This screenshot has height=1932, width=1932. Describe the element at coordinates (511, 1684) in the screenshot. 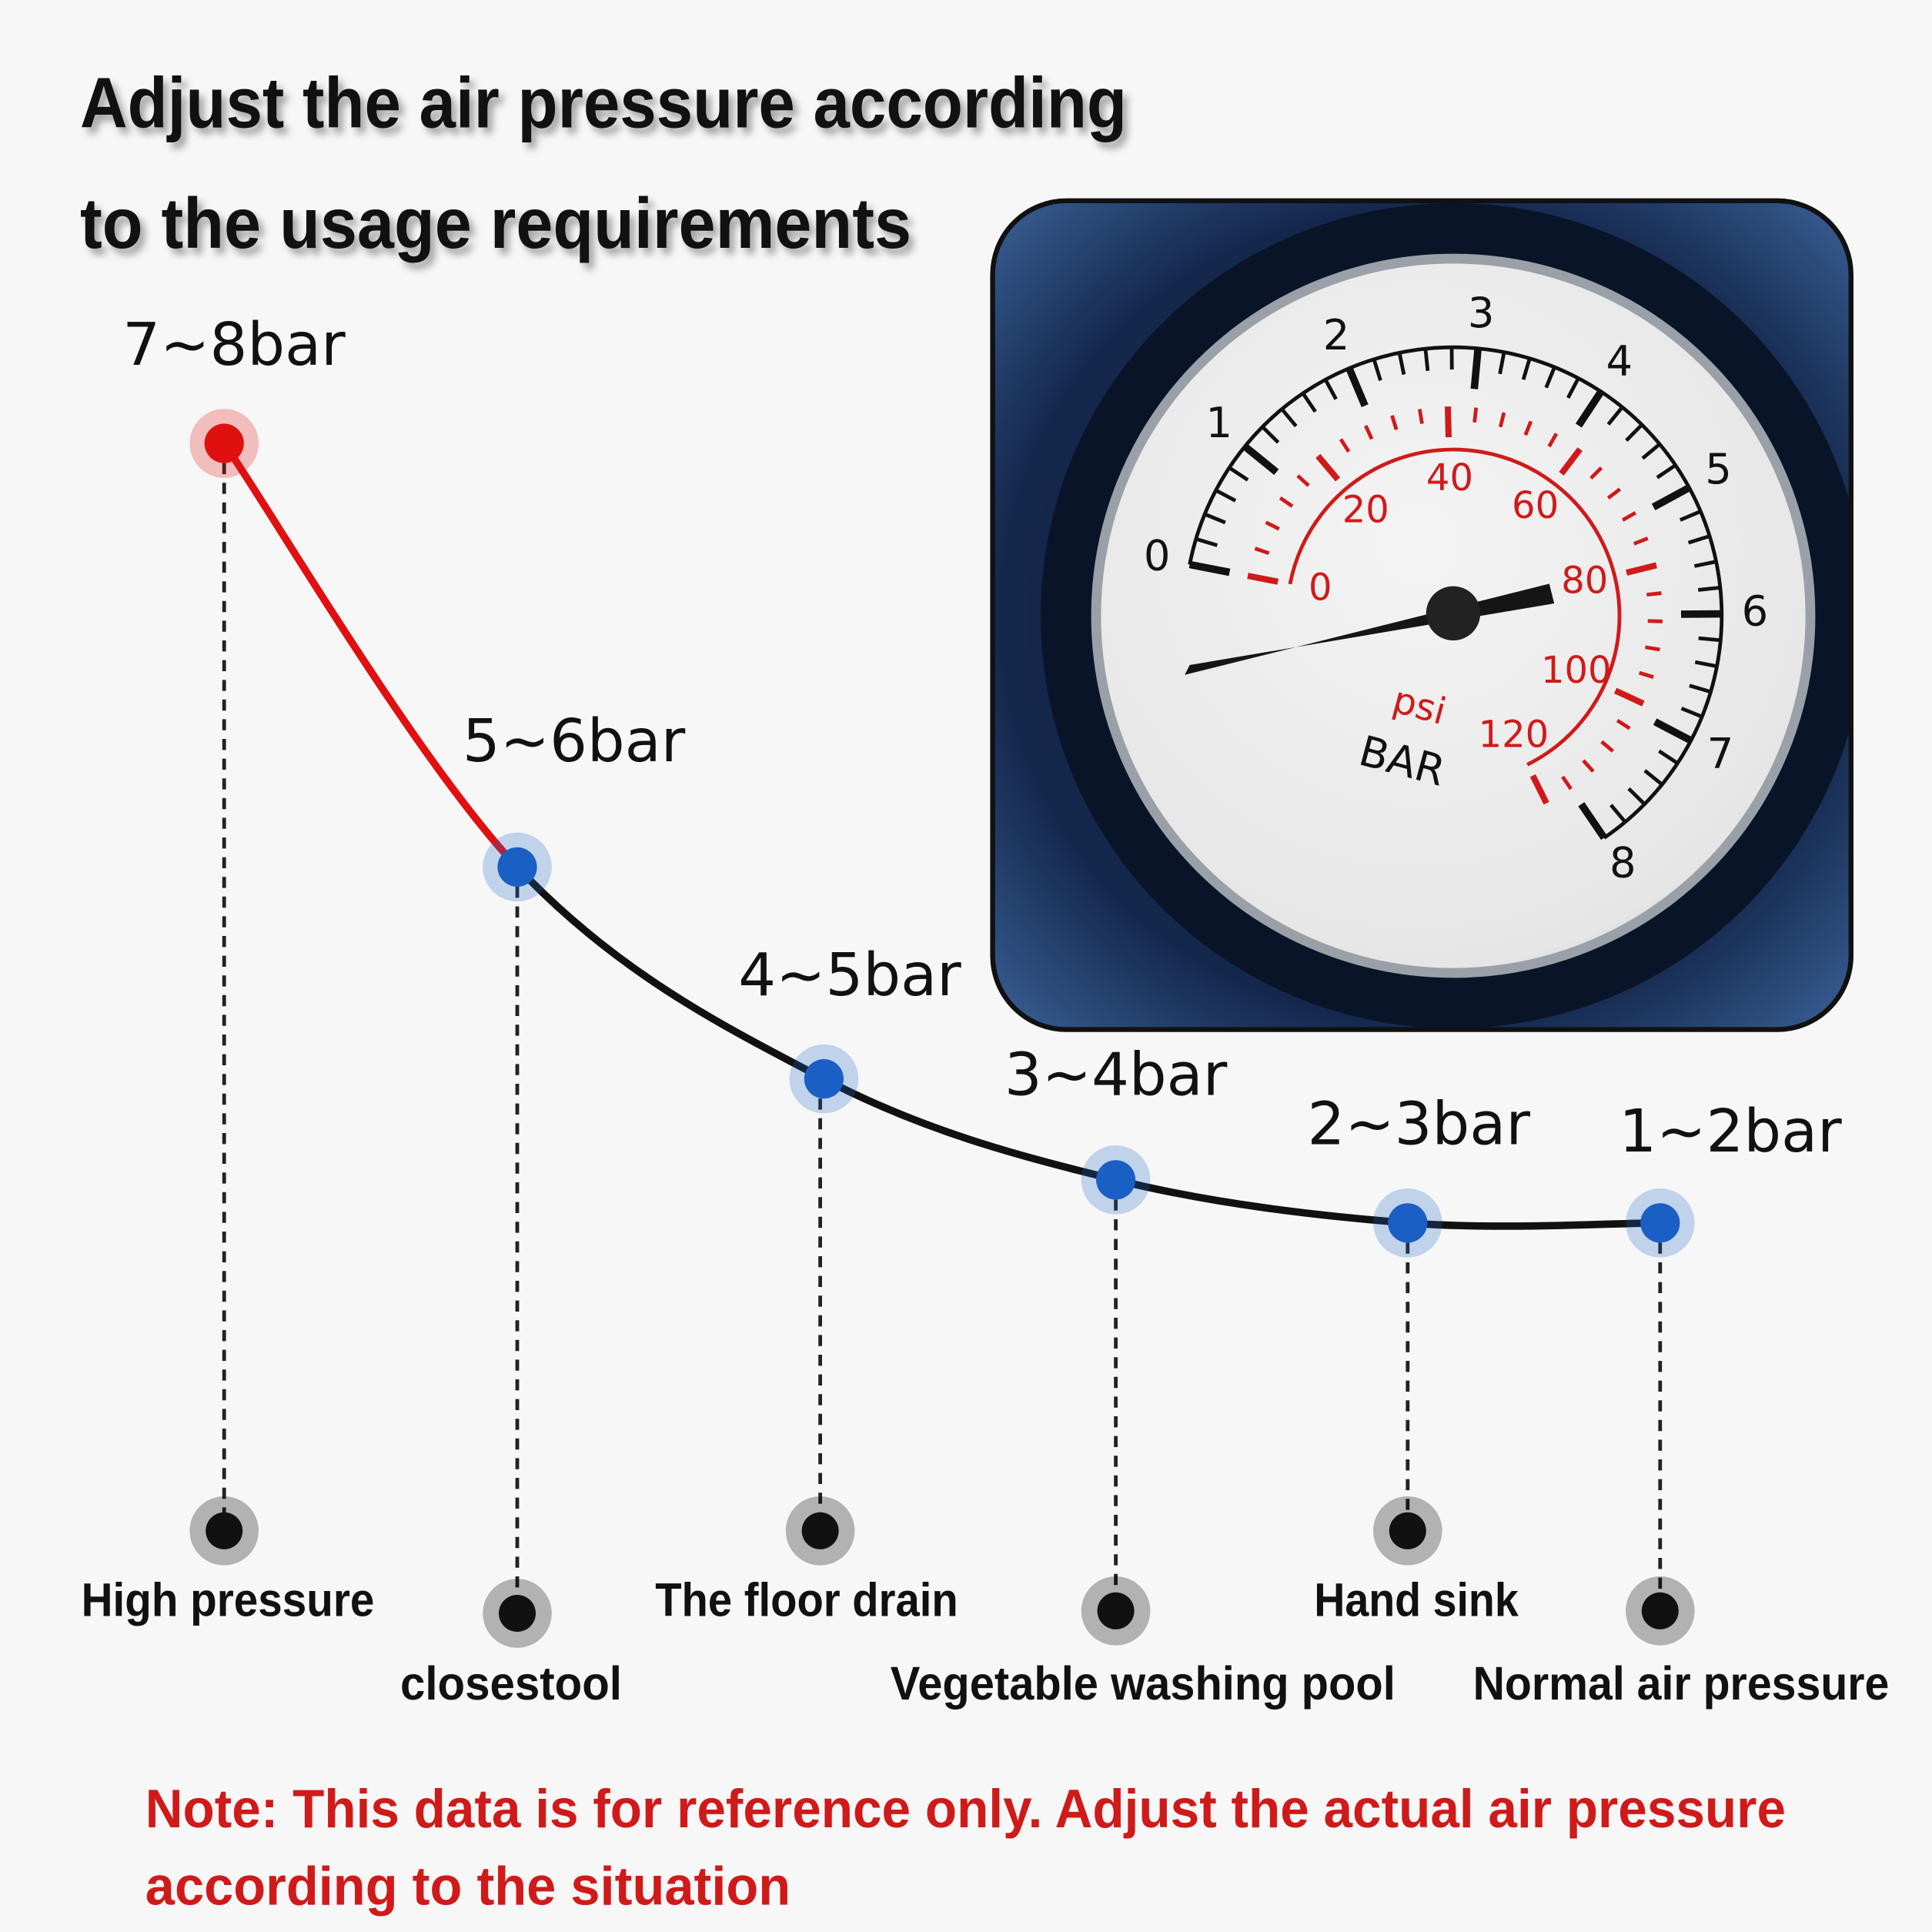

I see `usage-label: closestool` at that location.